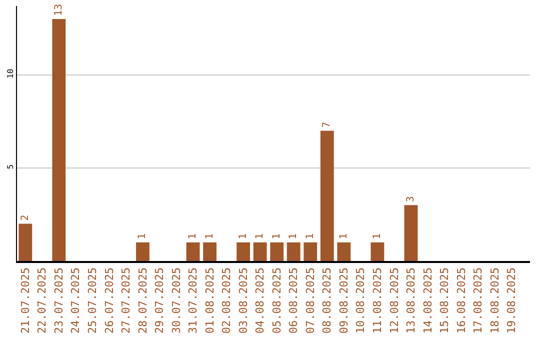 The width and height of the screenshot is (540, 340). Describe the element at coordinates (176, 300) in the screenshot. I see `x-tick-label: 30.07.2025` at that location.